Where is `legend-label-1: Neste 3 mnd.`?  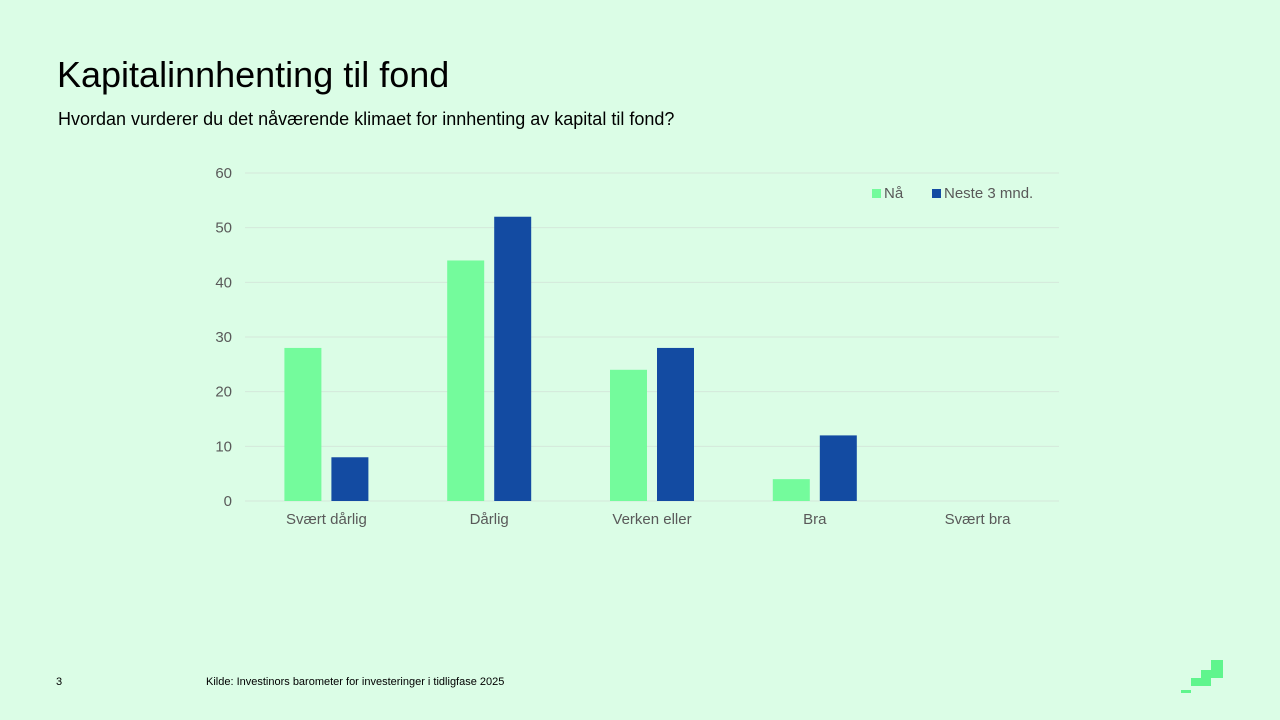
legend-label-1: Neste 3 mnd. is located at coordinates (988, 193).